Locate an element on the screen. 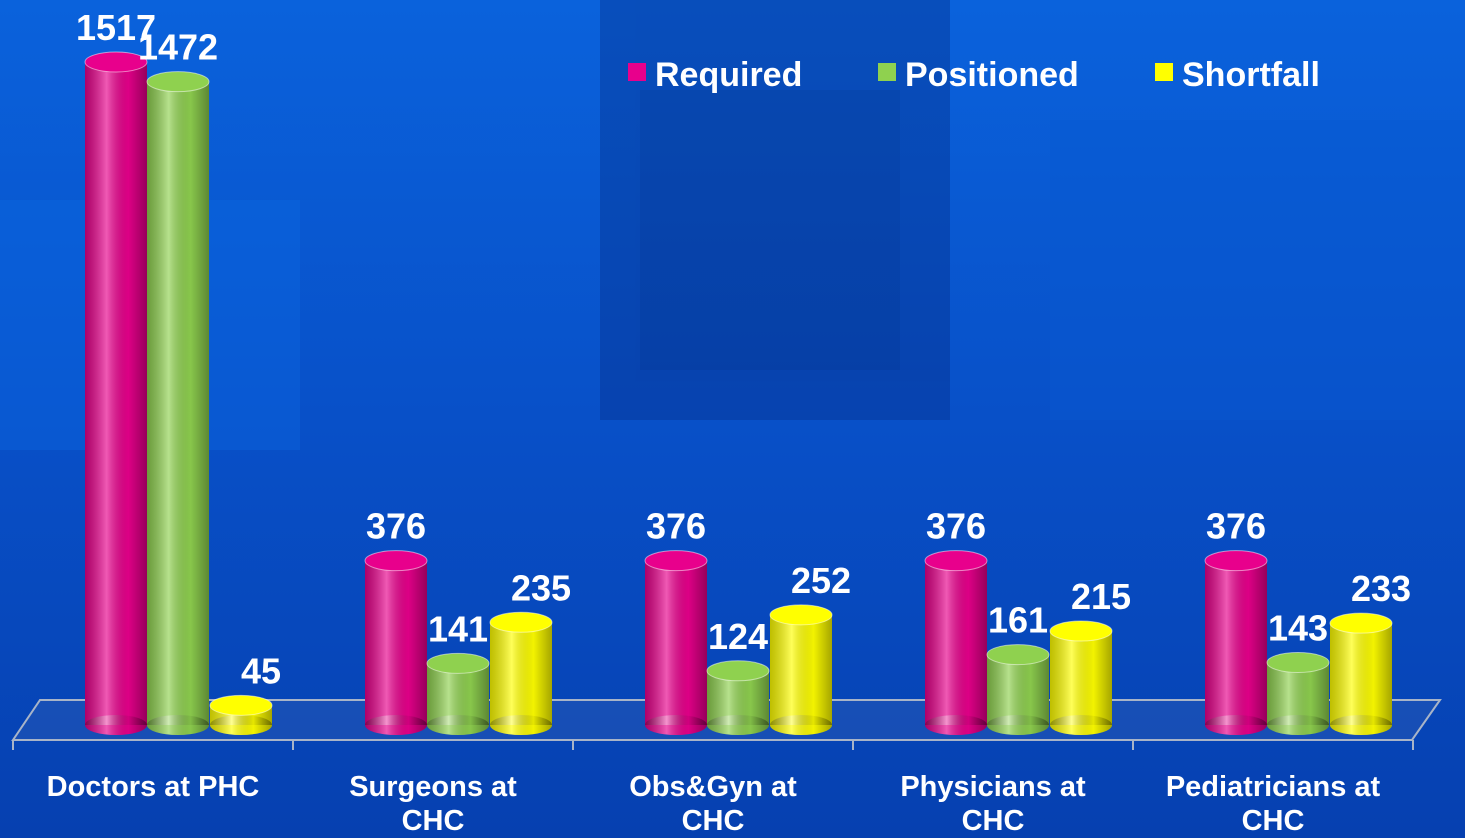 This screenshot has width=1465, height=838. data-label: 1517 is located at coordinates (116, 27).